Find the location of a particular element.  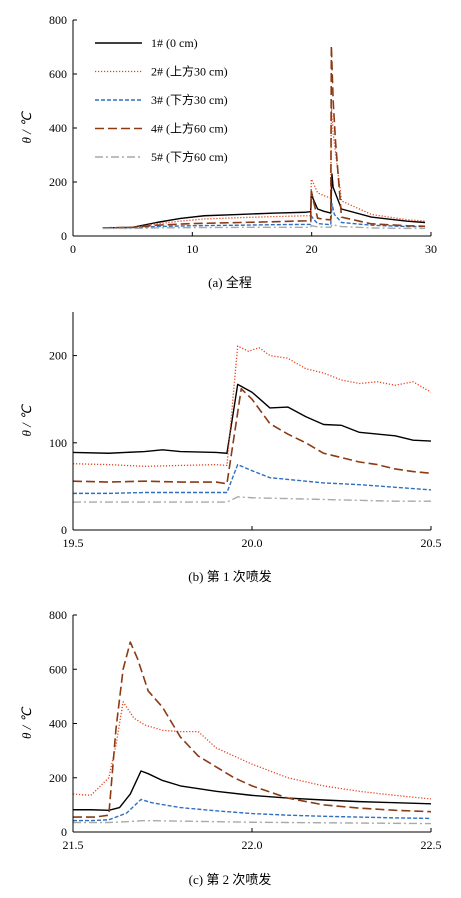

x-tick-label: 0 is located at coordinates (73, 249).